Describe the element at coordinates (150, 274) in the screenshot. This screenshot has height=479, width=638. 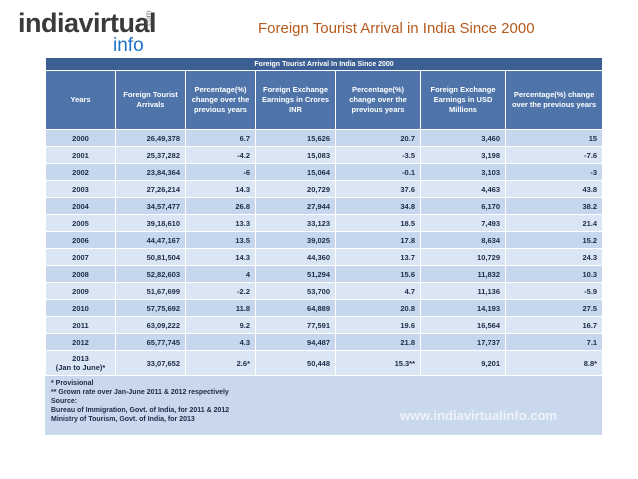
I see `value-cell: 52,82,603` at that location.